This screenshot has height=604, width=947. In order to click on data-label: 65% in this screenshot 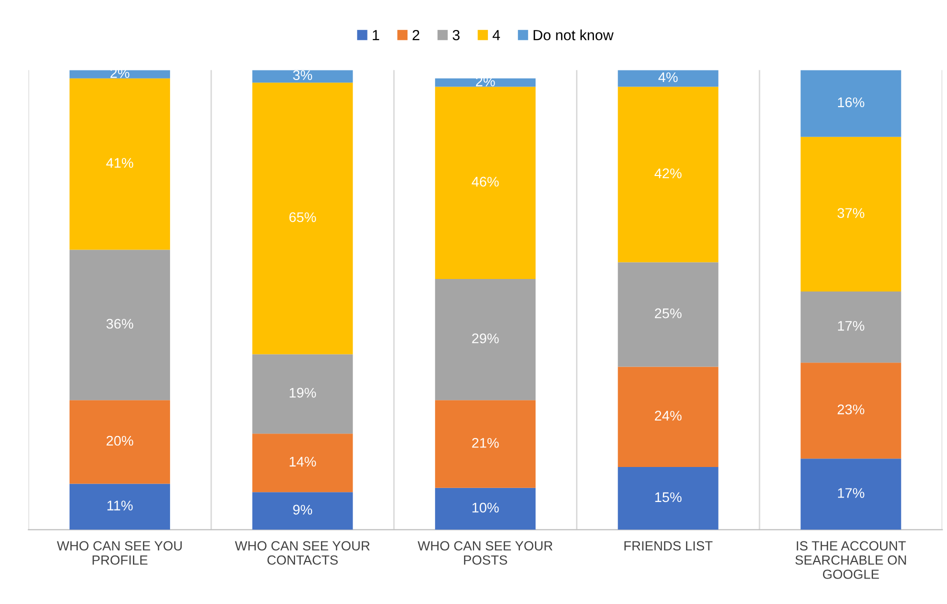, I will do `click(302, 217)`.